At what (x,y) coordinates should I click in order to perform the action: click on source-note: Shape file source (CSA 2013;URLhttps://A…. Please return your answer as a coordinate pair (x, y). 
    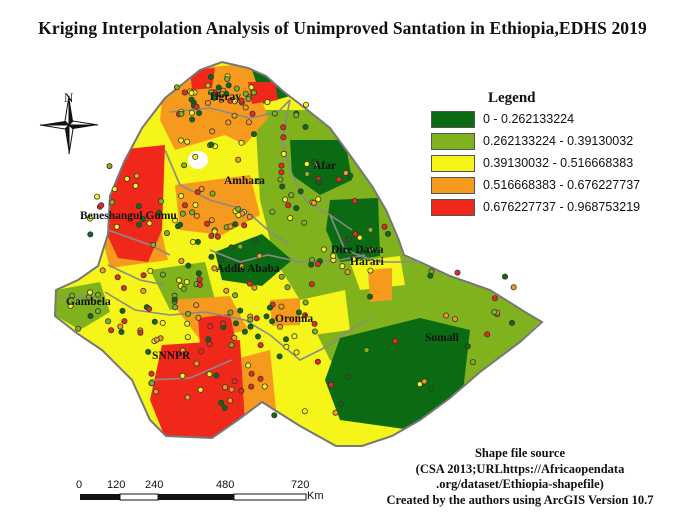
    Looking at the image, I should click on (520, 477).